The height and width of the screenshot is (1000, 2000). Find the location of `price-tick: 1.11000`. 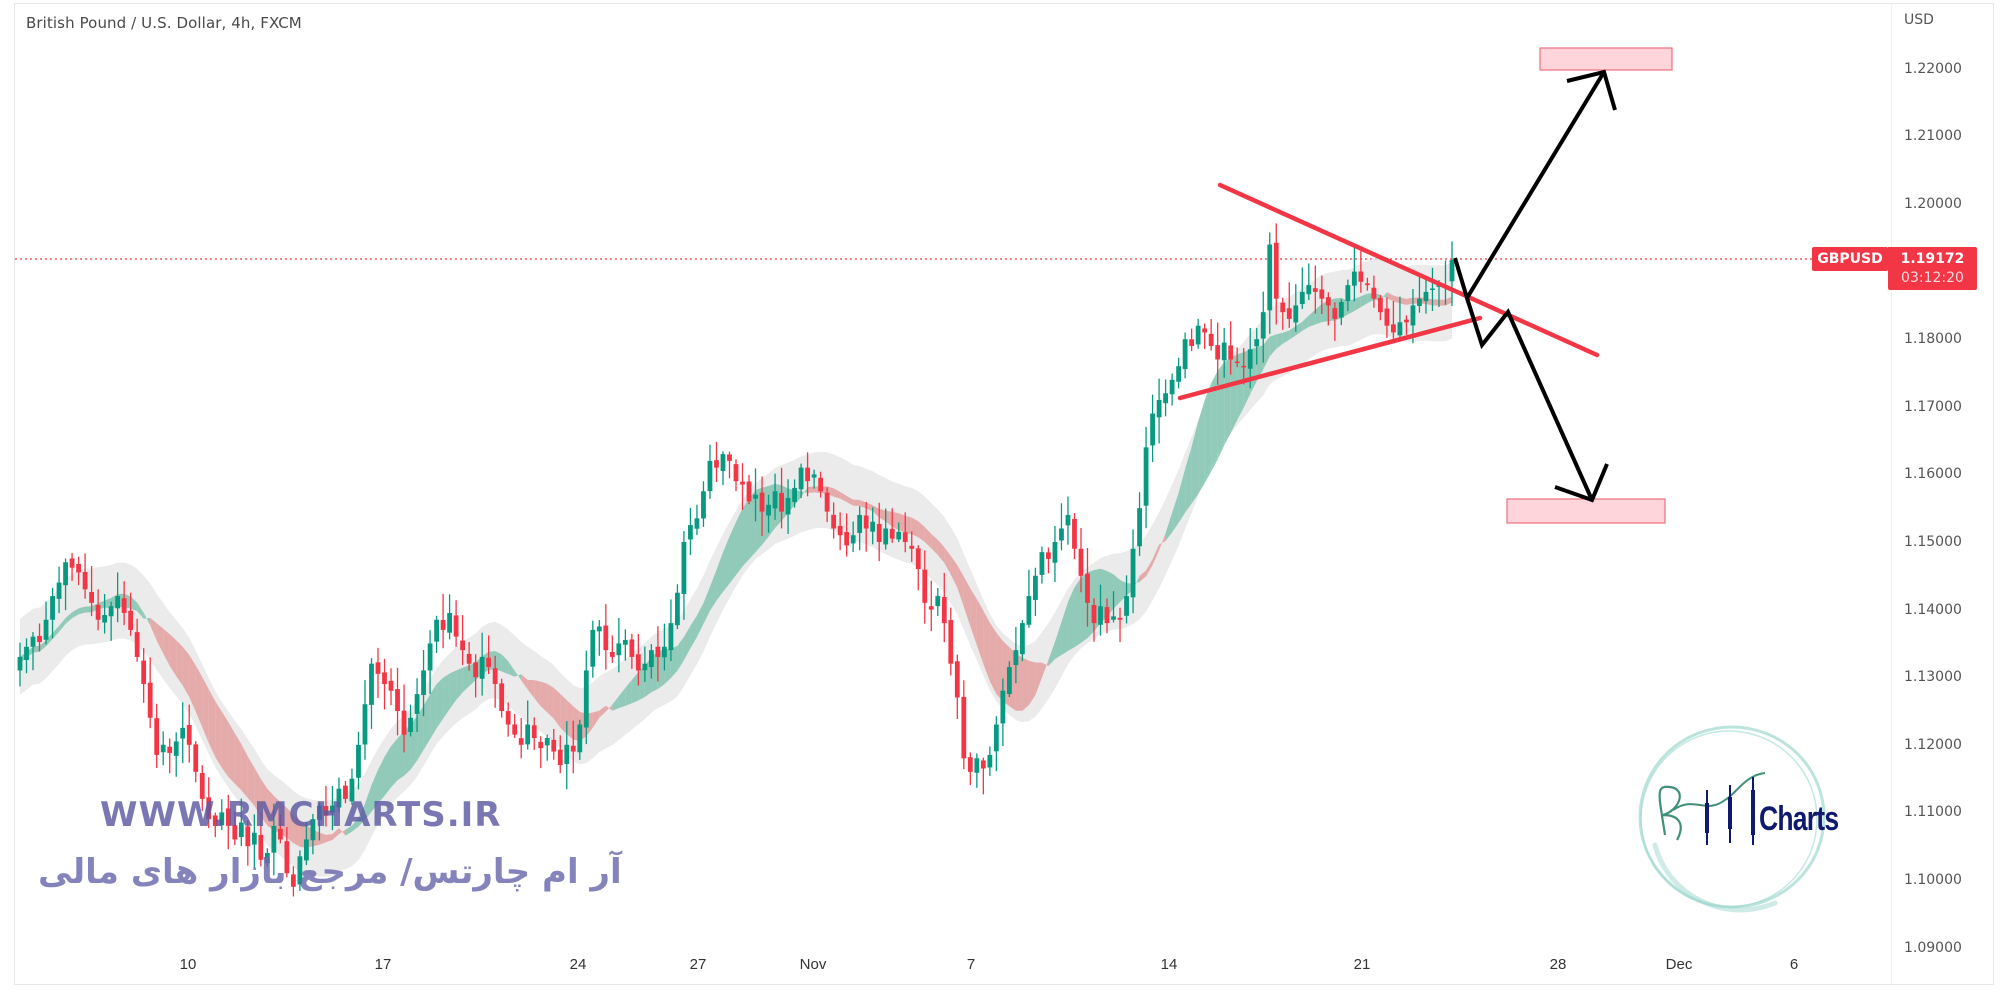

price-tick: 1.11000 is located at coordinates (1933, 812).